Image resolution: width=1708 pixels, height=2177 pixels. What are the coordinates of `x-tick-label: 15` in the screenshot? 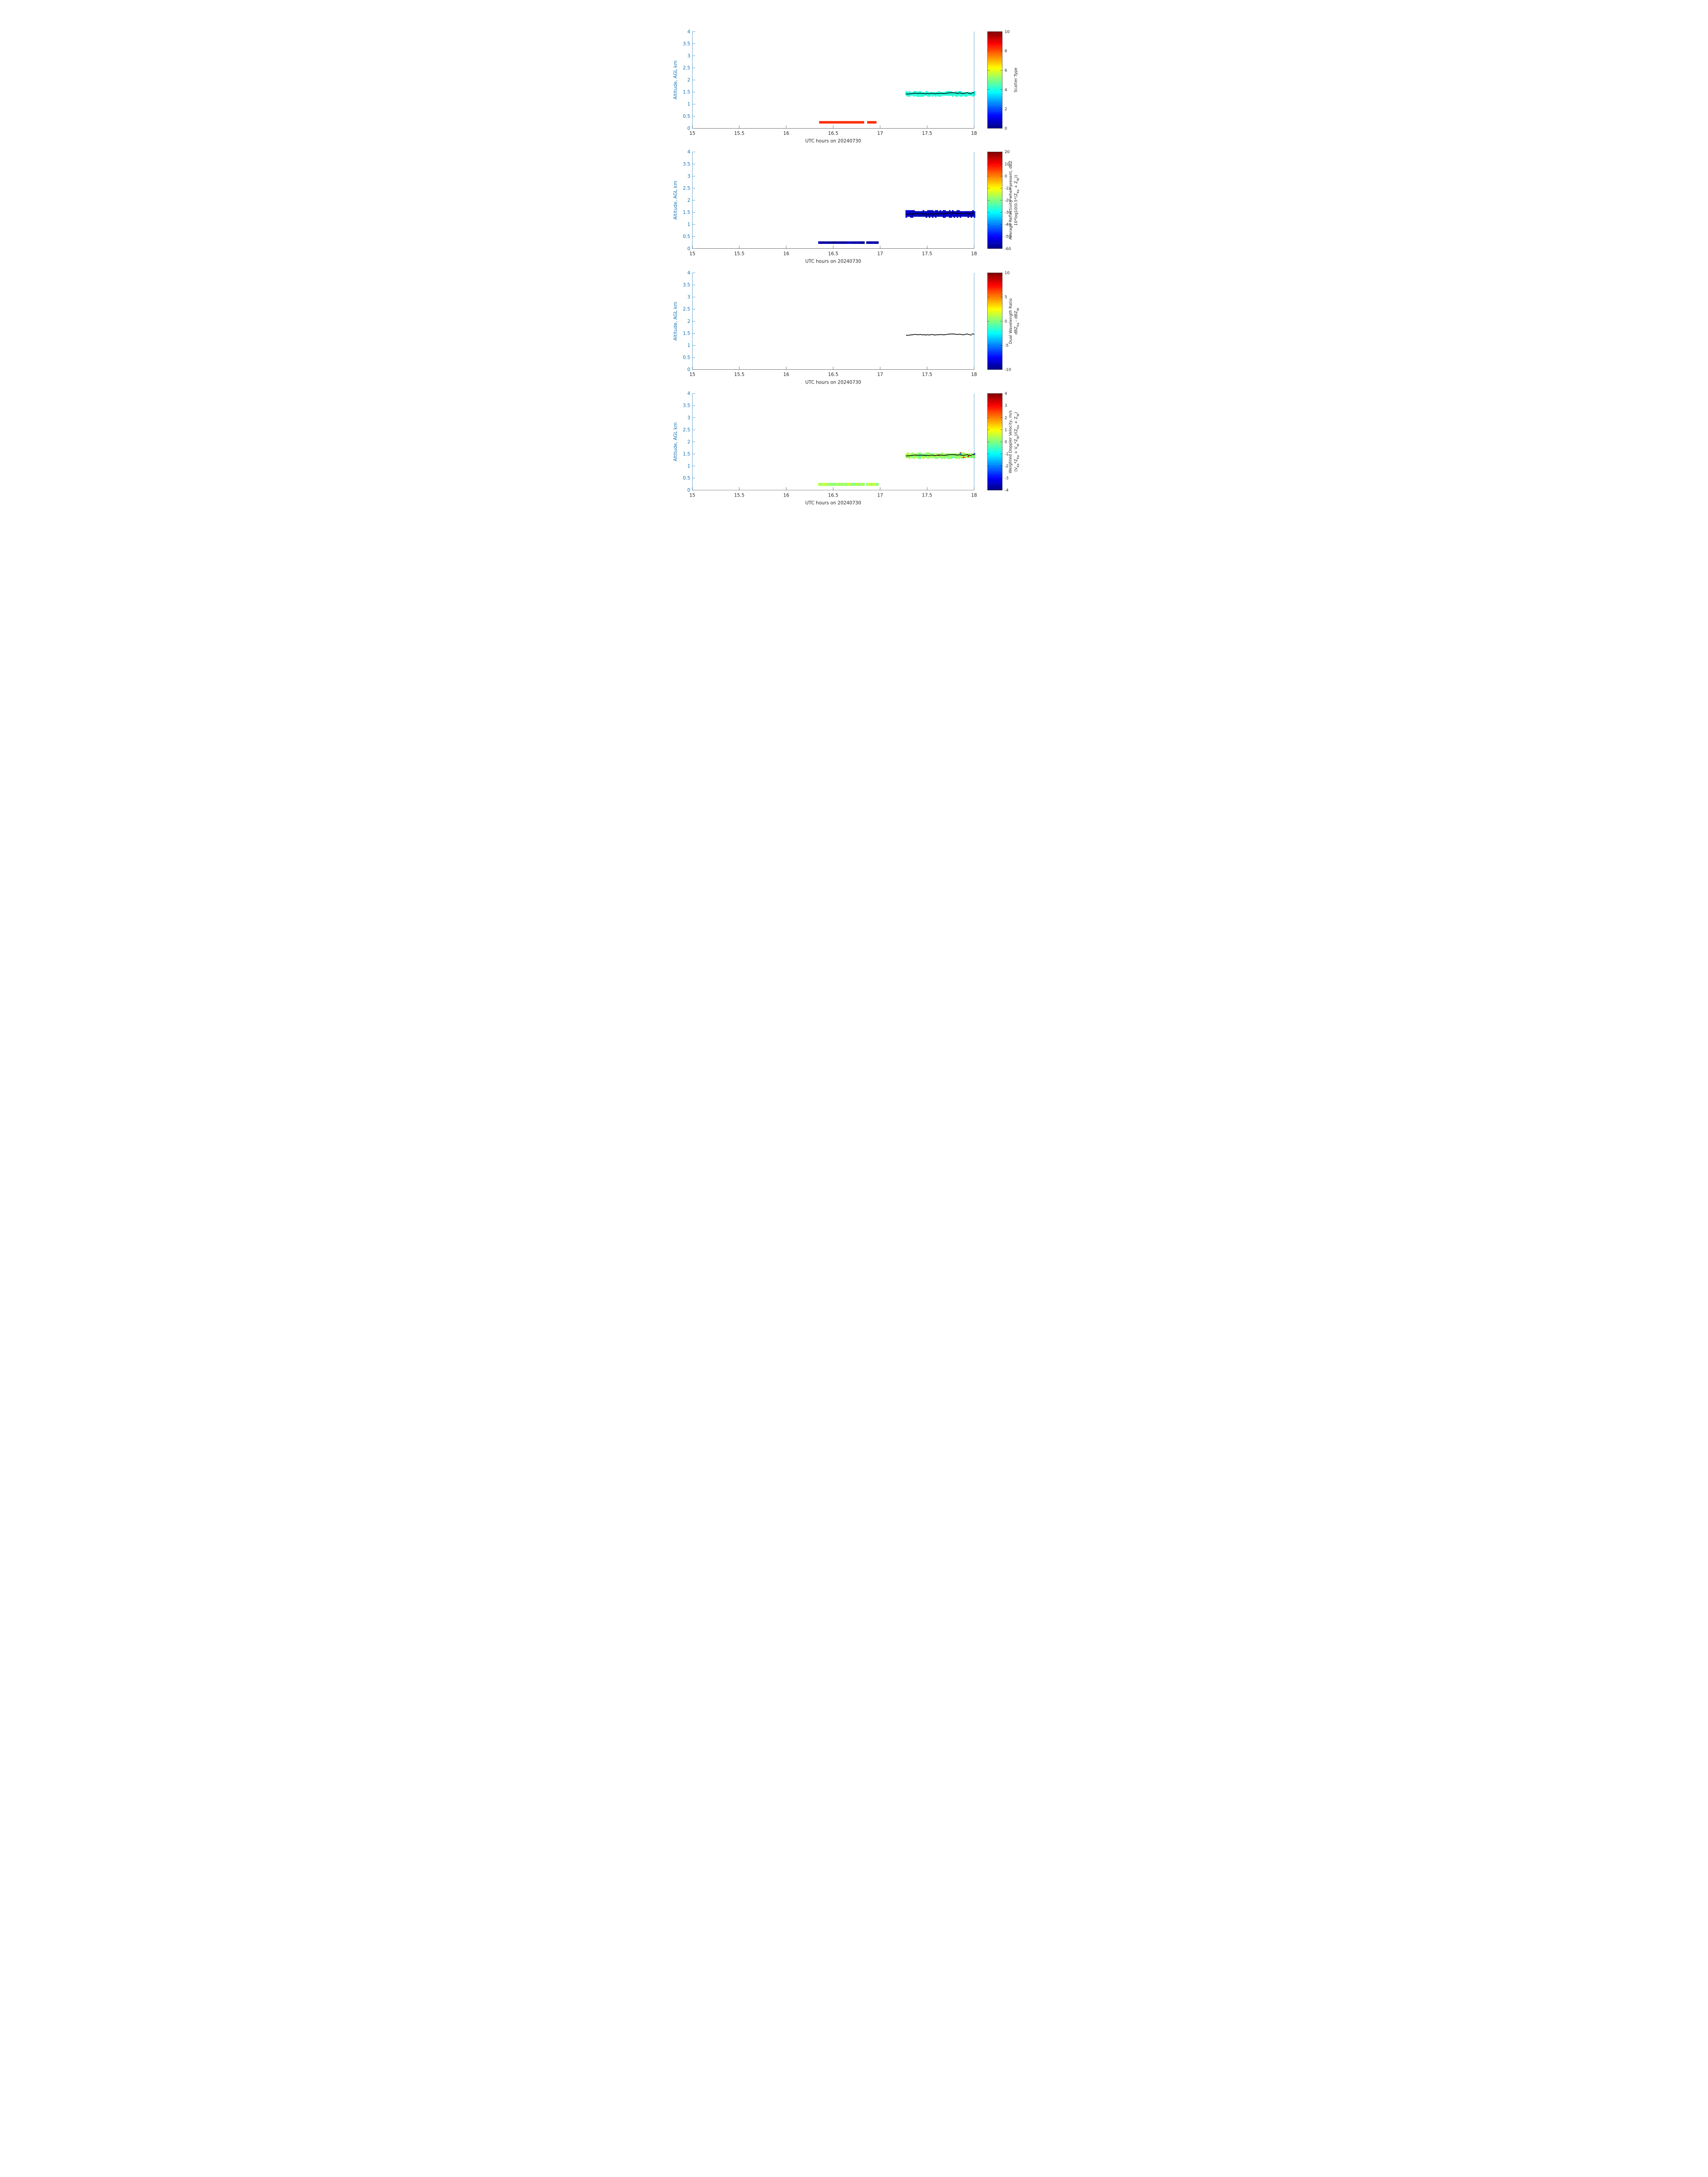 It's located at (692, 495).